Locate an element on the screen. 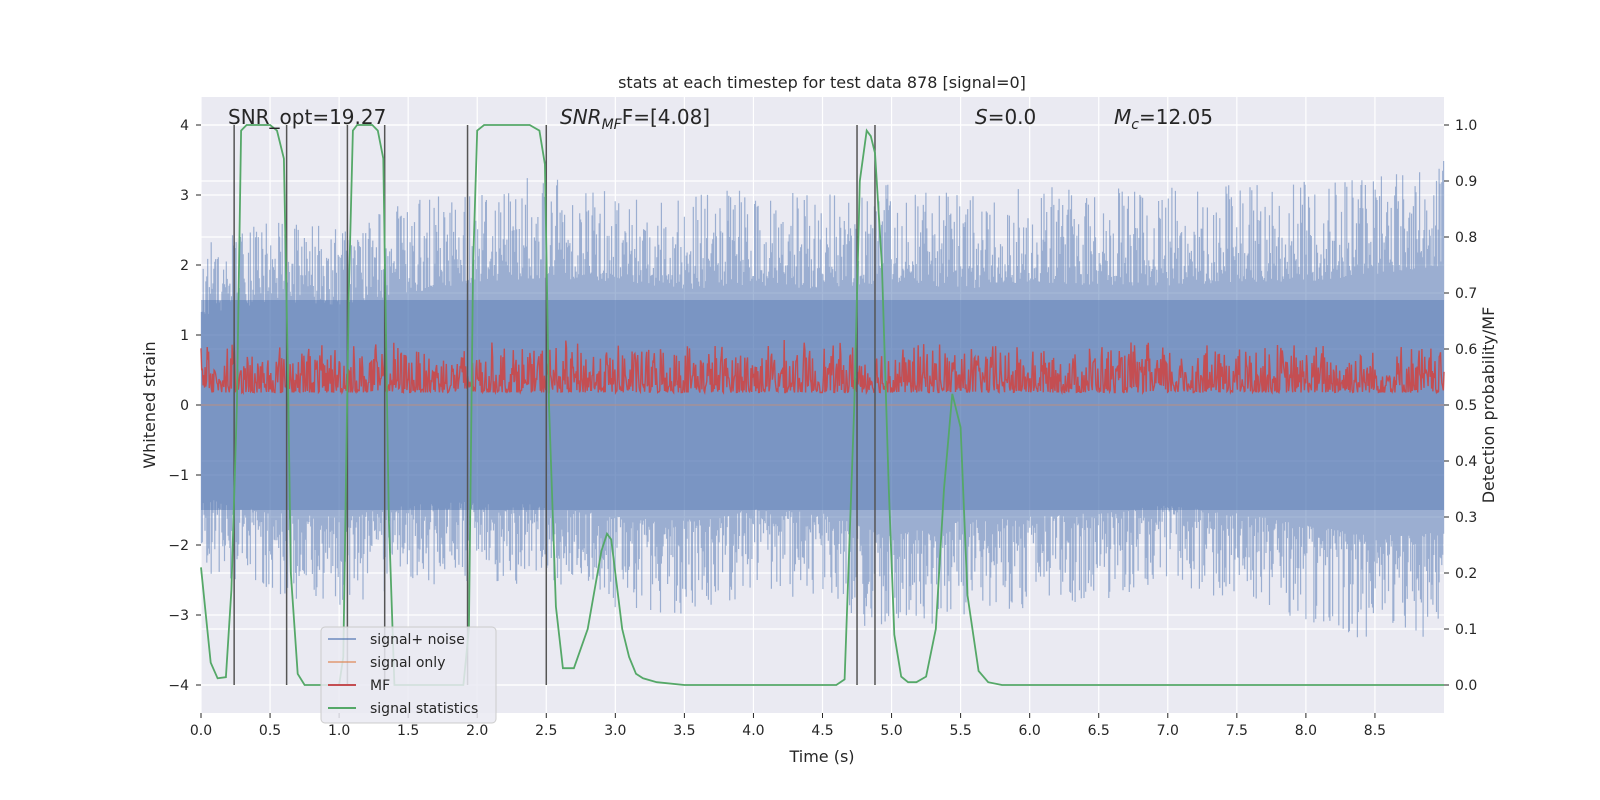 The image size is (1600, 800). y-ticks: −4 −3 −2 −1 0 1 2 3 4 is located at coordinates (184, 406).